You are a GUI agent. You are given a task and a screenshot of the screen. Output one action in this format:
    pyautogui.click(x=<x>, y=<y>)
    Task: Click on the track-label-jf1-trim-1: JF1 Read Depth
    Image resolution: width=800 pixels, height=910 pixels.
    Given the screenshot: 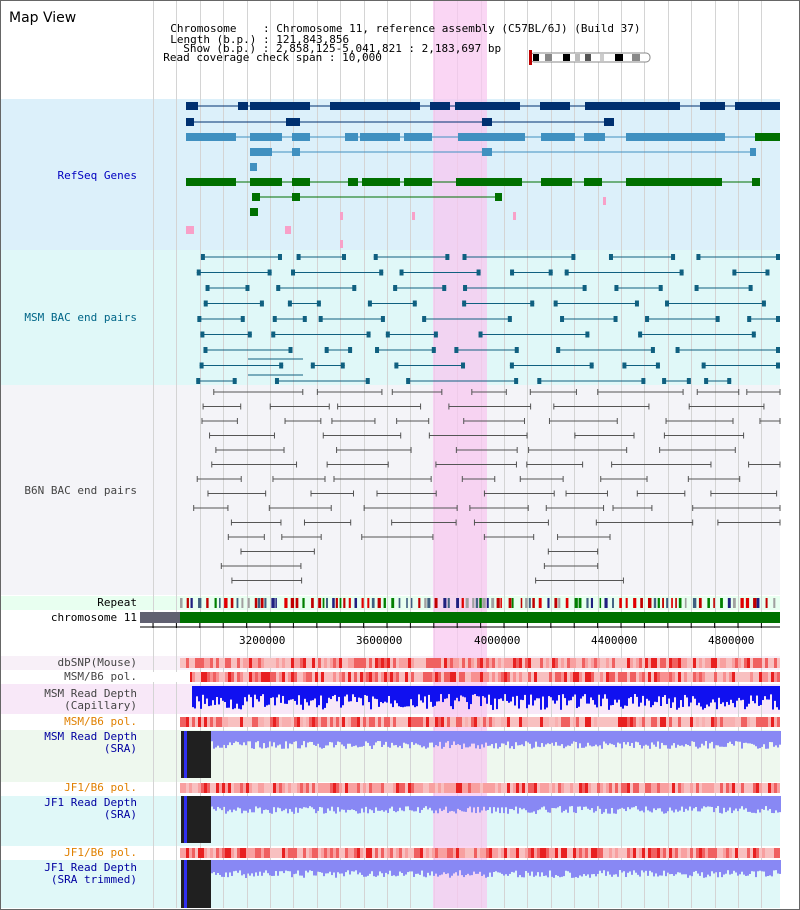 What is the action you would take?
    pyautogui.click(x=90, y=867)
    